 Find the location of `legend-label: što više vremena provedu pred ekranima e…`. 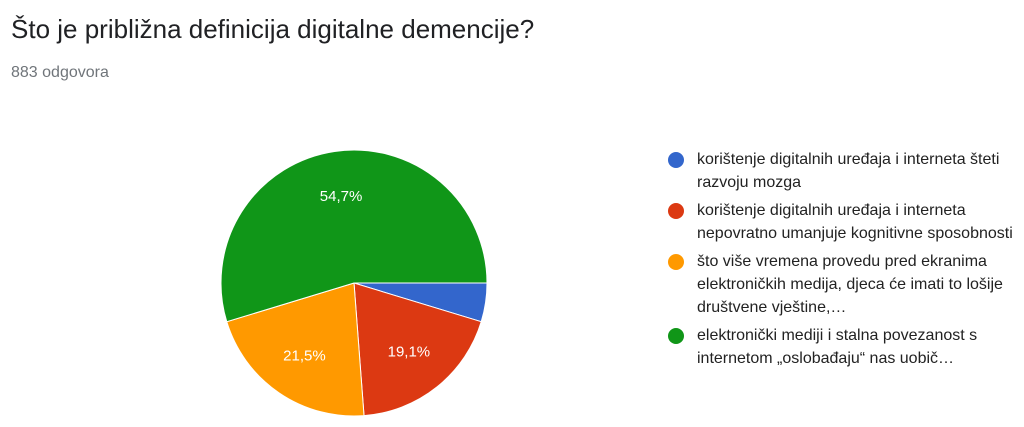

legend-label: što više vremena provedu pred ekranima e… is located at coordinates (850, 284).